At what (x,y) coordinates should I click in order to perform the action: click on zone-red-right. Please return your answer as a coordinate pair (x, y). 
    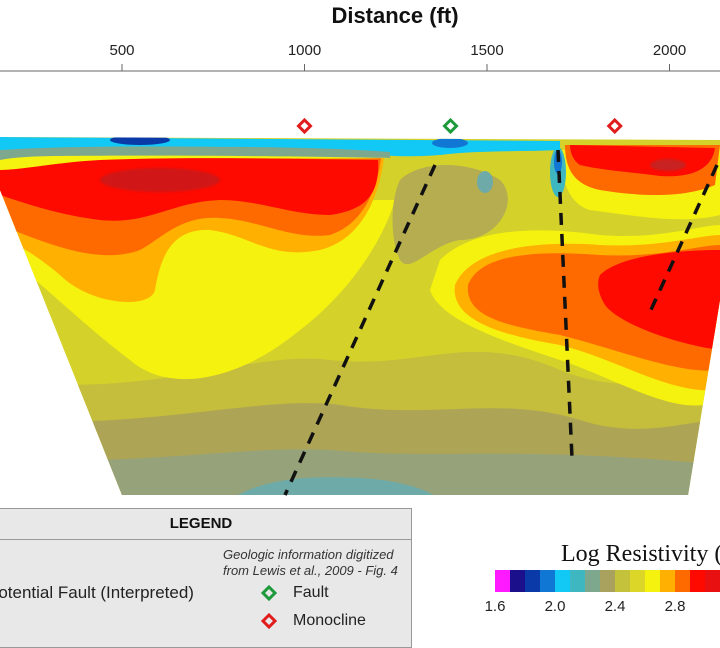
    Looking at the image, I should click on (659, 300).